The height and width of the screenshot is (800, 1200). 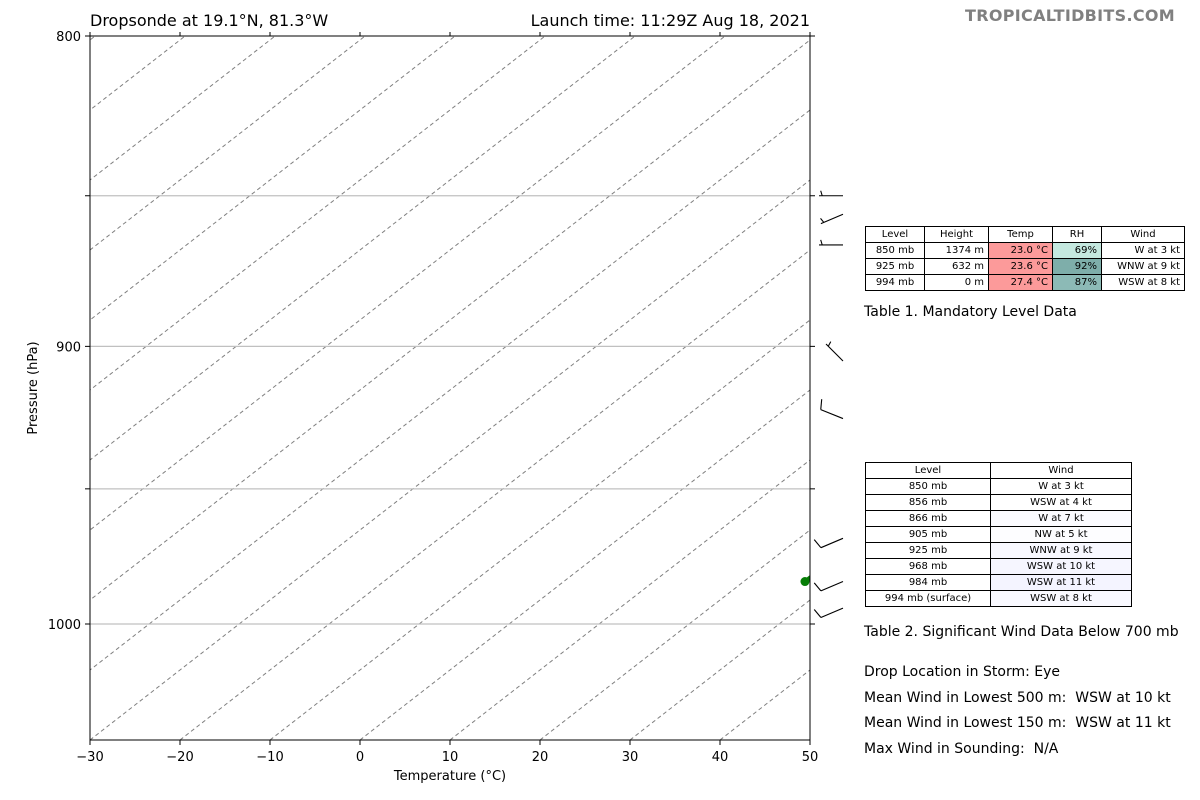 What do you see at coordinates (1077, 234) in the screenshot?
I see `header-rh: RH` at bounding box center [1077, 234].